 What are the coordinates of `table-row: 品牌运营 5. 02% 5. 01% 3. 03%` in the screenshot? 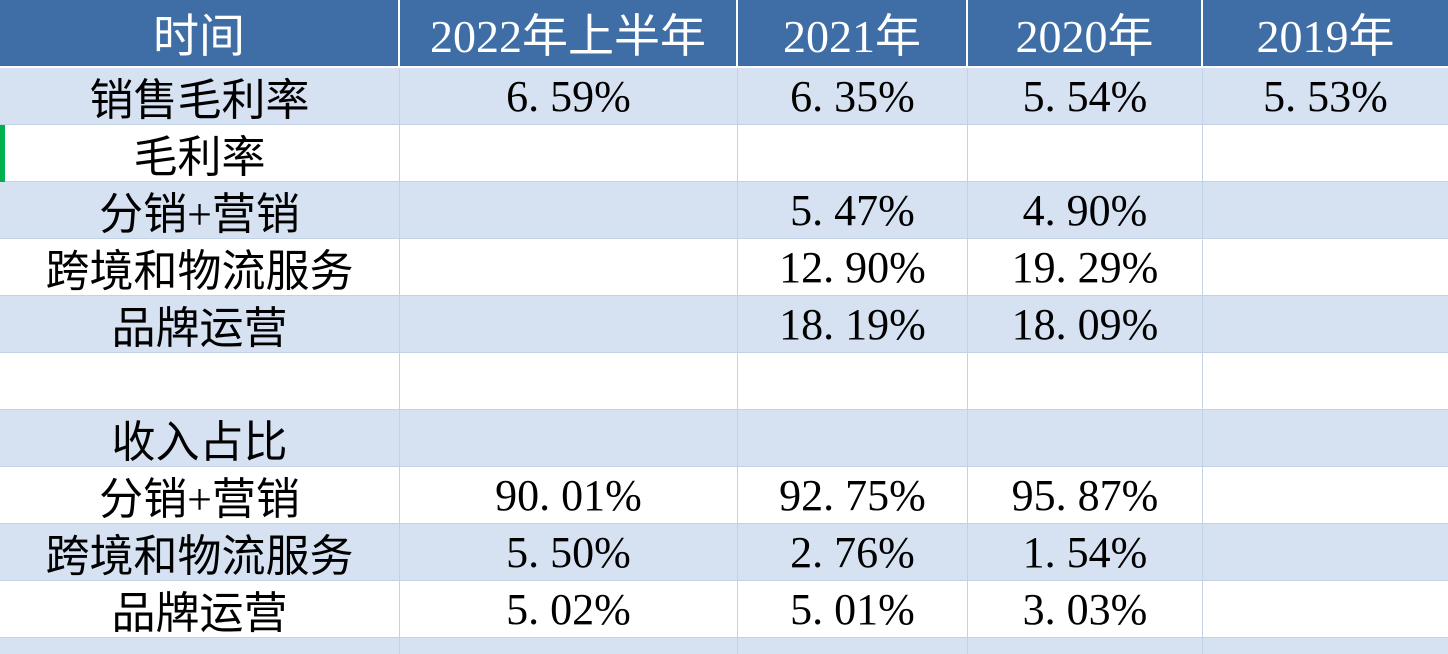 It's located at (724, 609).